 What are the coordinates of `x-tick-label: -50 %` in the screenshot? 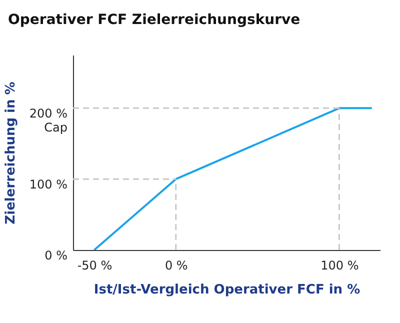 It's located at (94, 265).